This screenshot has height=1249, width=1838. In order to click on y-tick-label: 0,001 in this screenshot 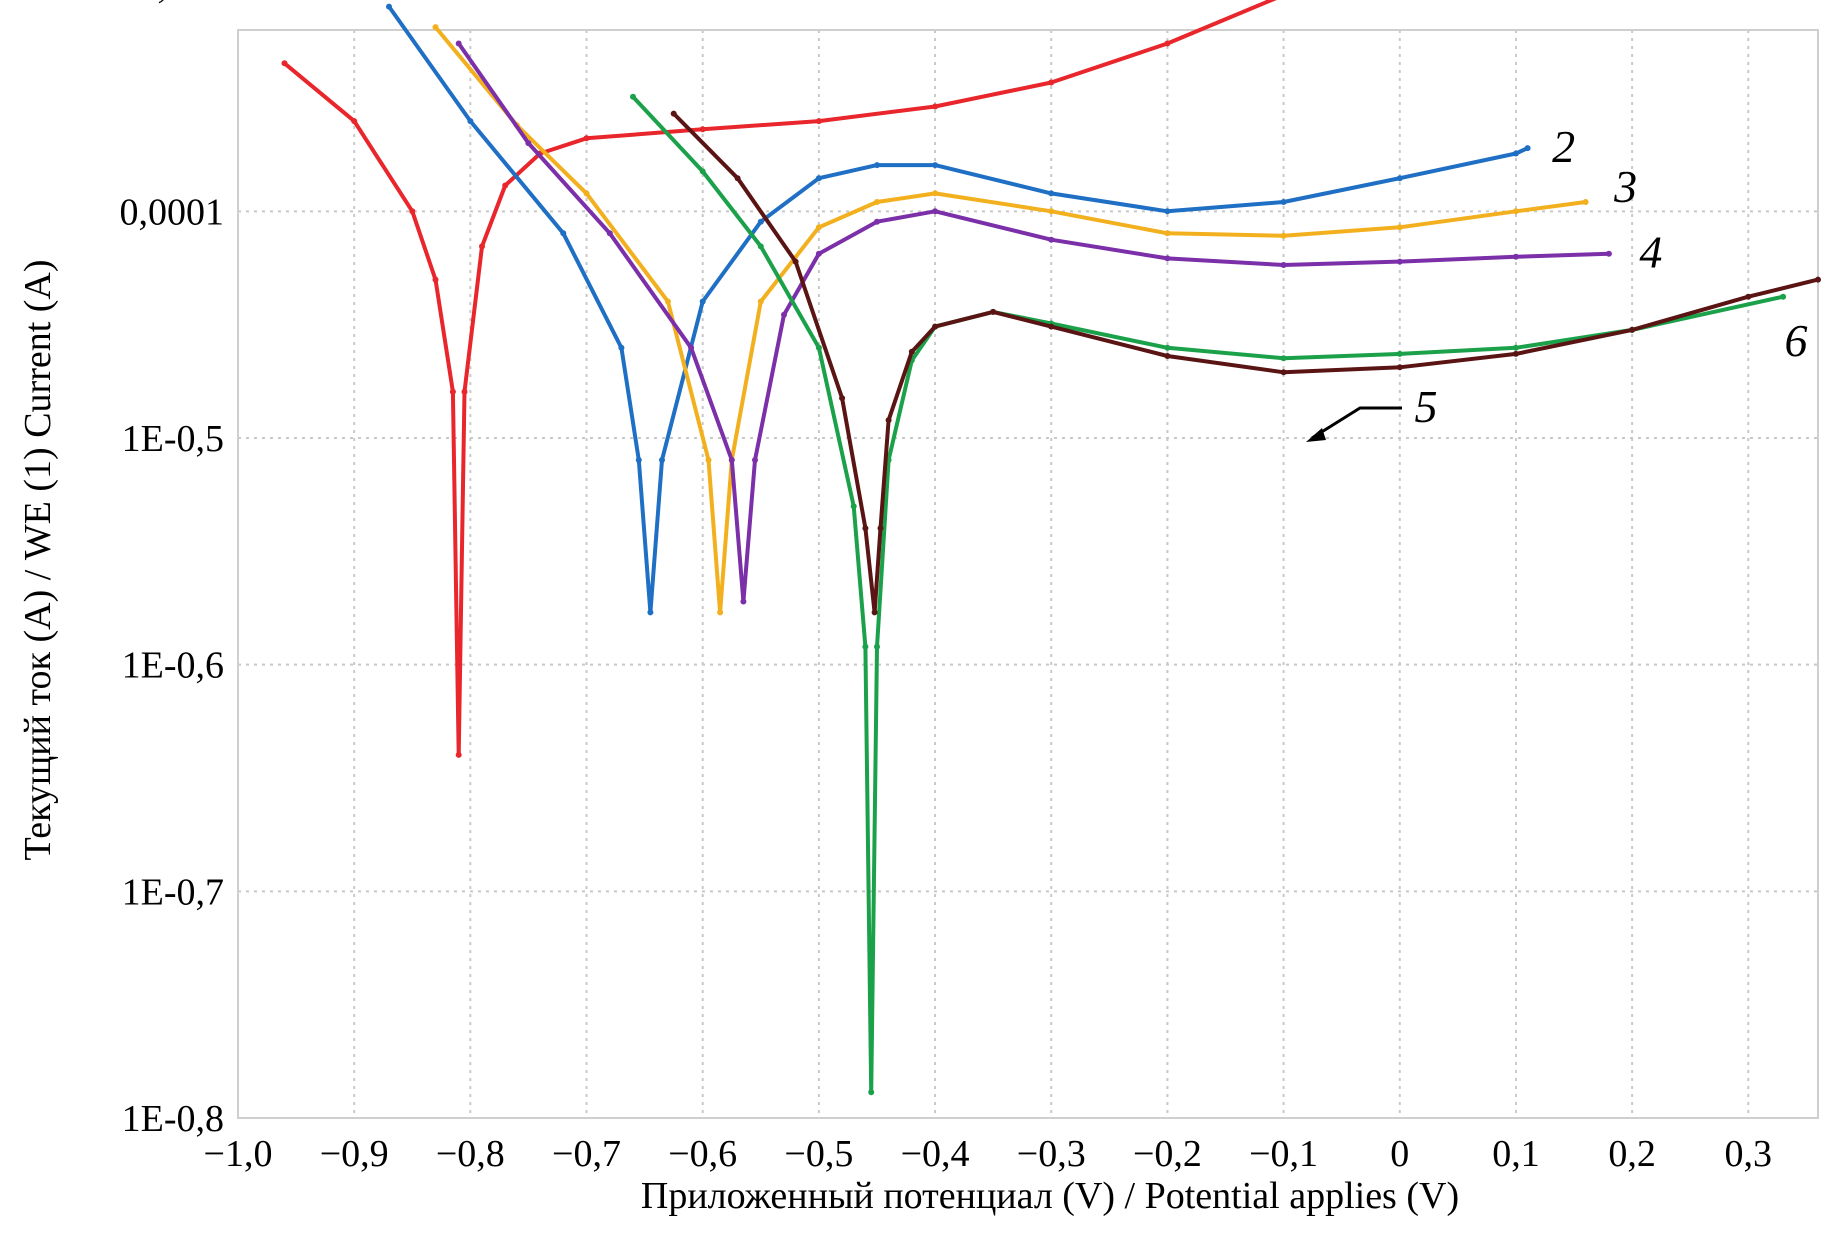, I will do `click(182, 3)`.